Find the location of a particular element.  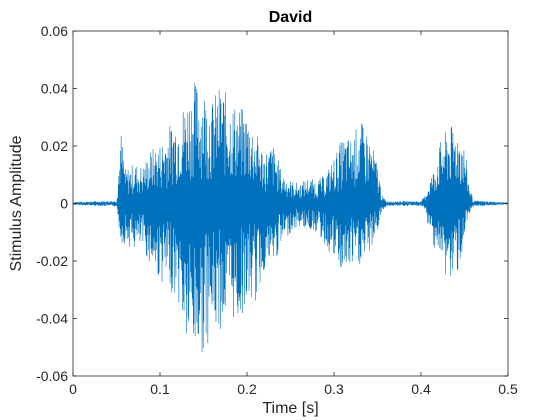

y-tick-label: -0.04 is located at coordinates (52, 319).